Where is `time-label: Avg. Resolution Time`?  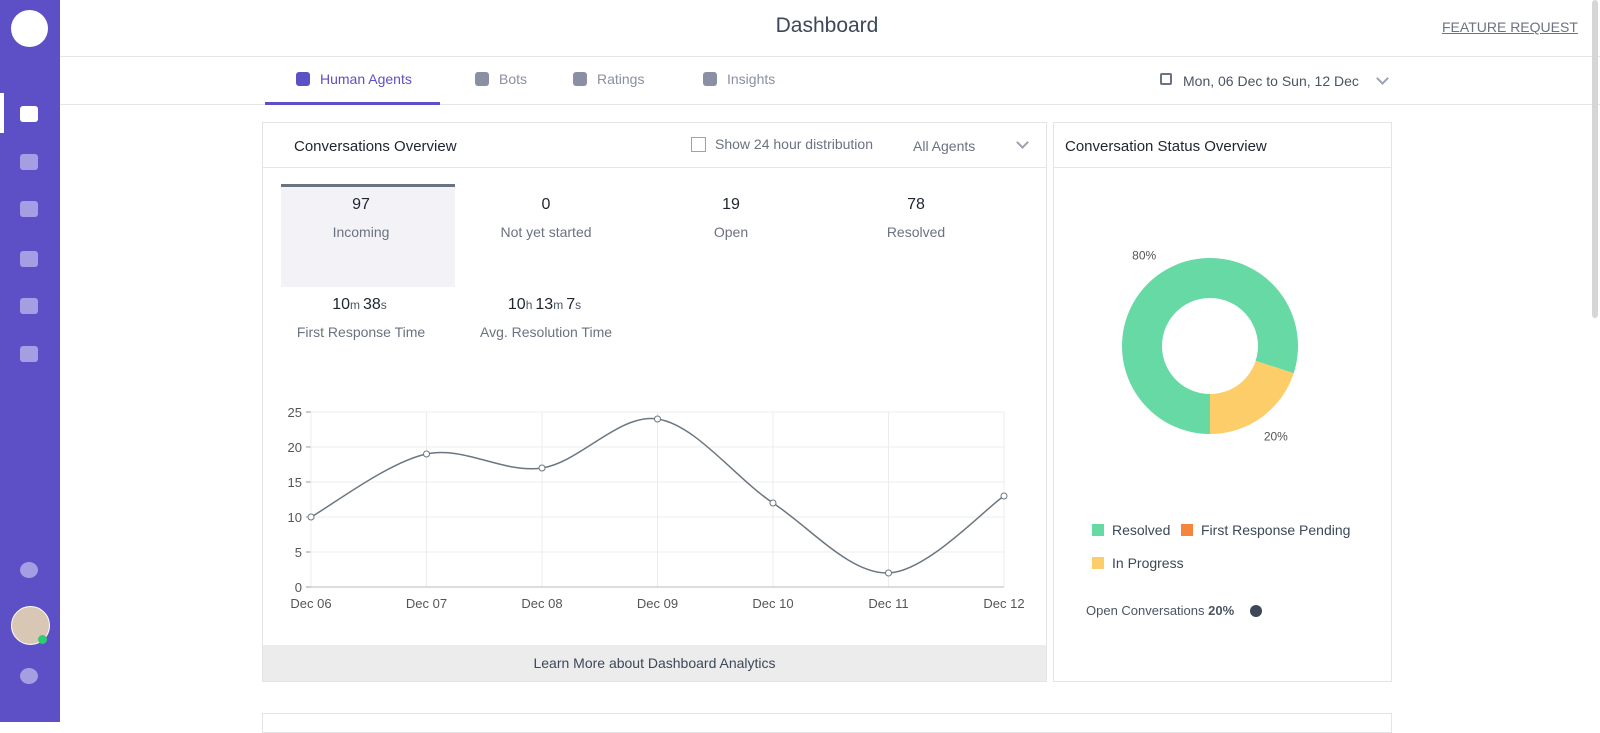
time-label: Avg. Resolution Time is located at coordinates (546, 332).